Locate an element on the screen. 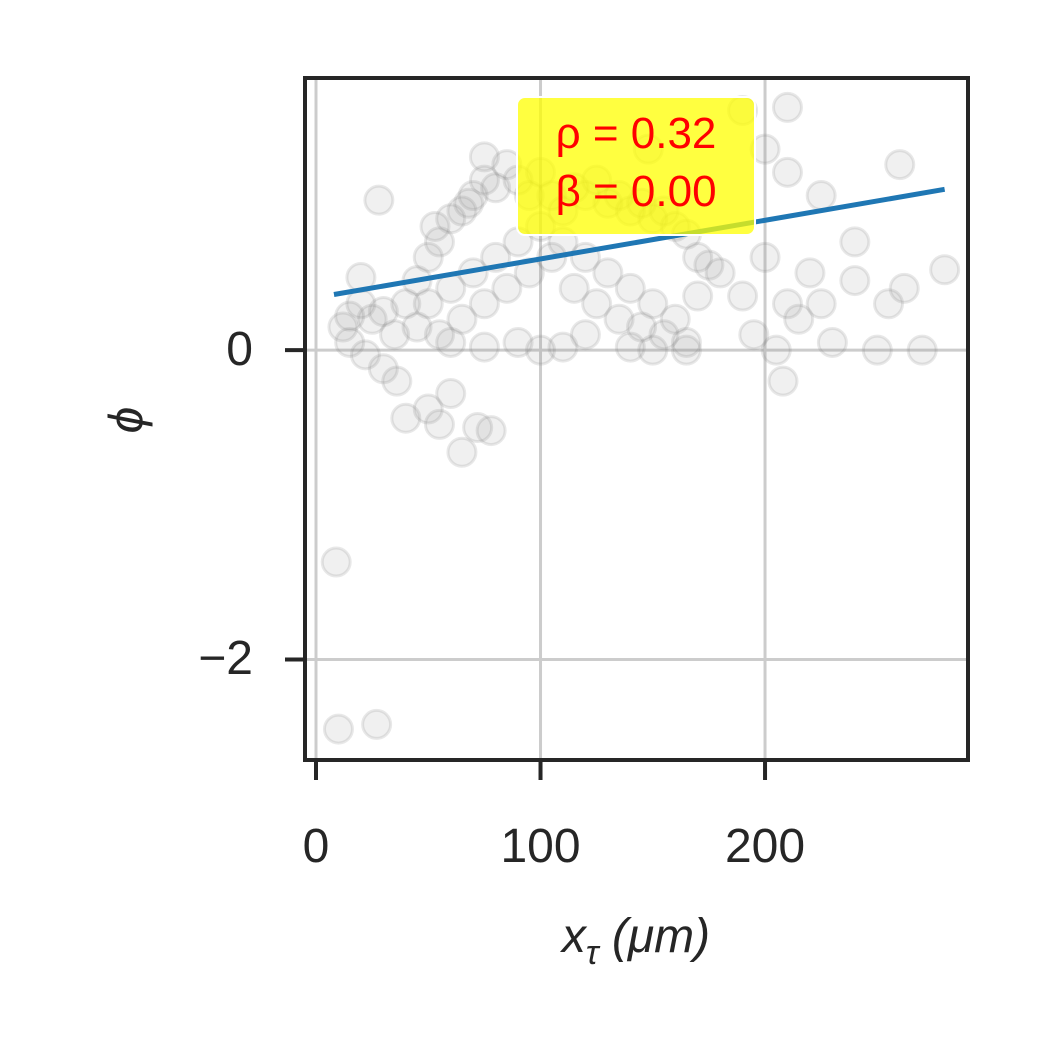 The height and width of the screenshot is (1050, 1050). annotation-text: ρ = 0.32 is located at coordinates (636, 133).